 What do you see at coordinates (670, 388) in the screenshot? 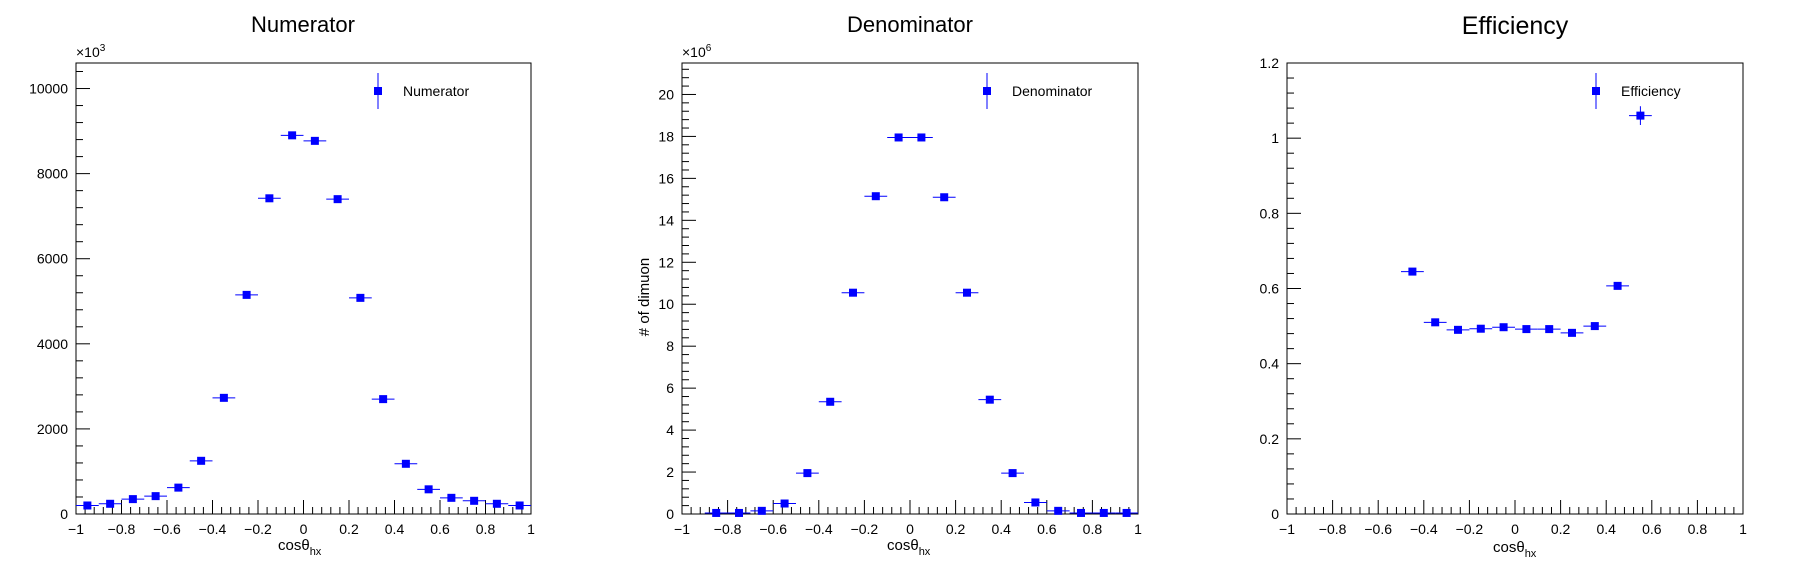
I see `denominator-y-tick-label: 6` at bounding box center [670, 388].